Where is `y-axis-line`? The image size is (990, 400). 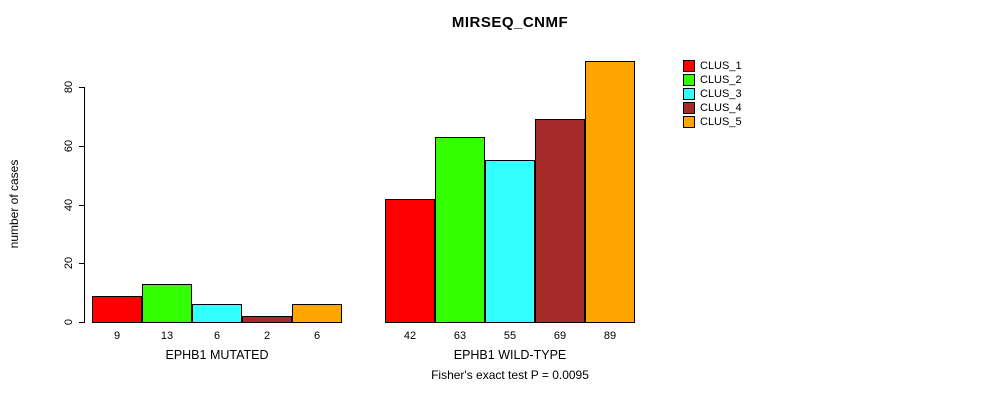
y-axis-line is located at coordinates (84, 205).